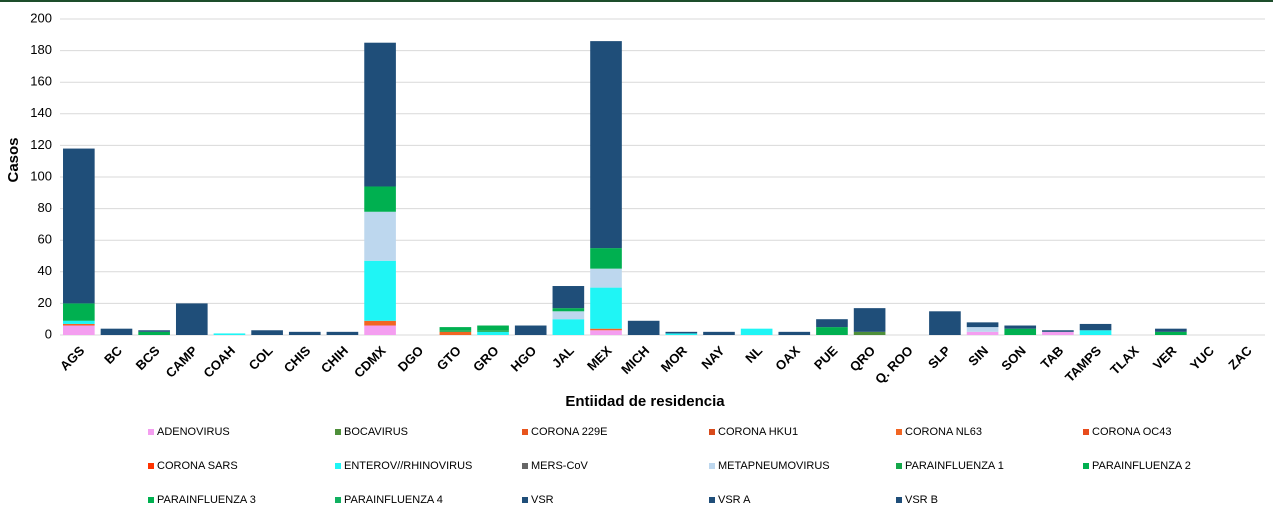  I want to click on y-tick-label: 60, so click(45, 239).